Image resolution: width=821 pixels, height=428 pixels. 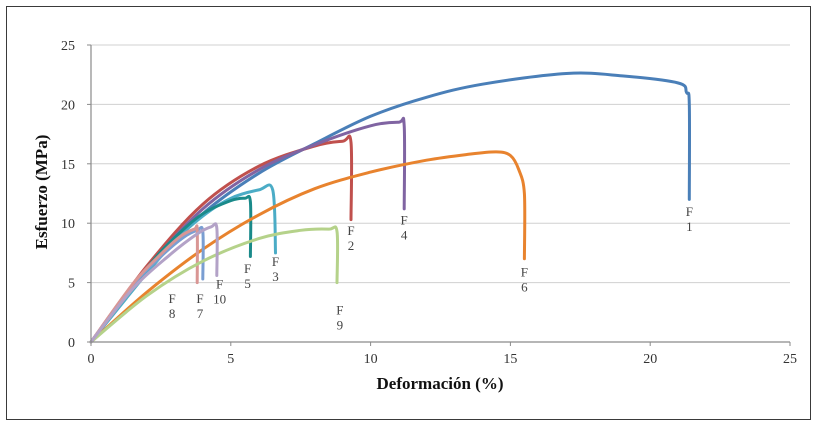 What do you see at coordinates (371, 359) in the screenshot?
I see `x-tick-label-10: 10` at bounding box center [371, 359].